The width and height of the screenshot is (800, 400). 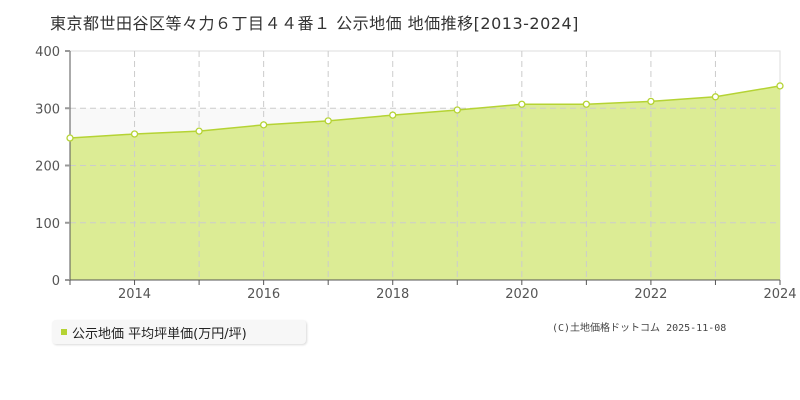 I want to click on x-tick-label: 2016, so click(x=263, y=294).